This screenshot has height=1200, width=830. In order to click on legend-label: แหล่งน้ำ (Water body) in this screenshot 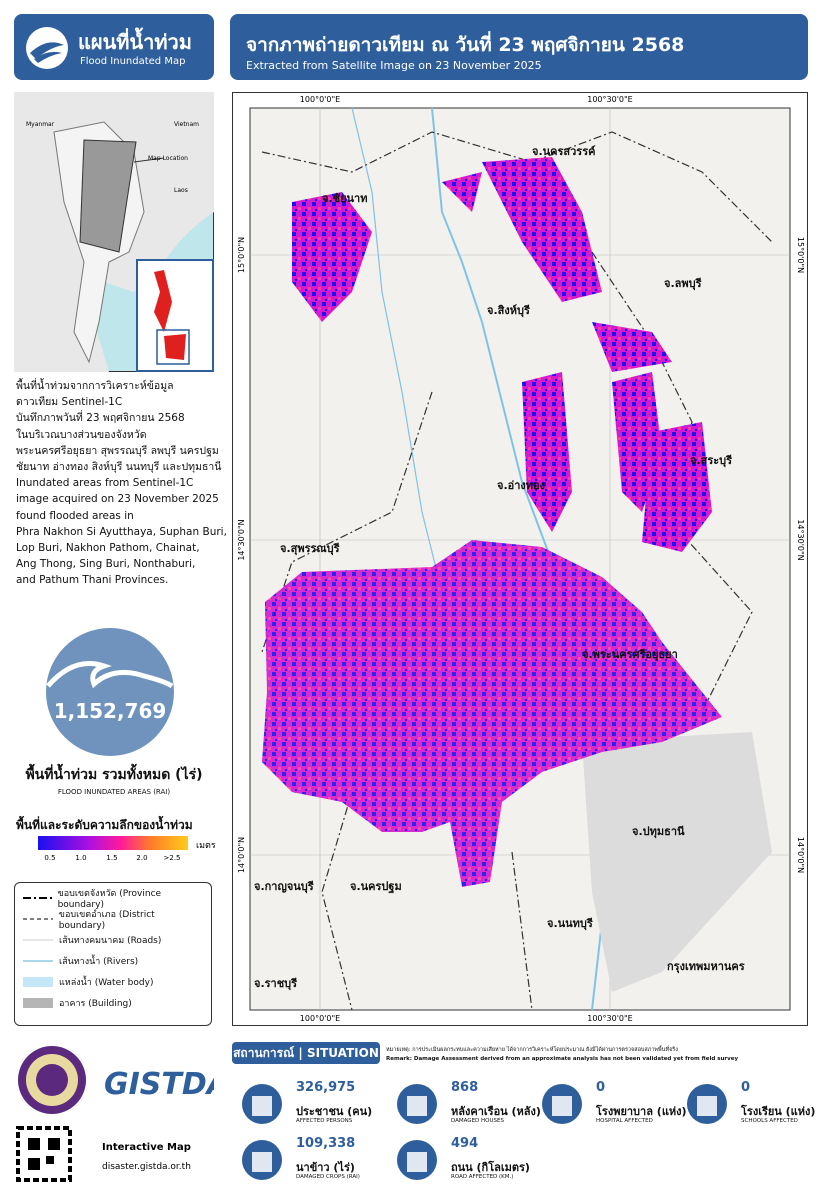, I will do `click(106, 982)`.